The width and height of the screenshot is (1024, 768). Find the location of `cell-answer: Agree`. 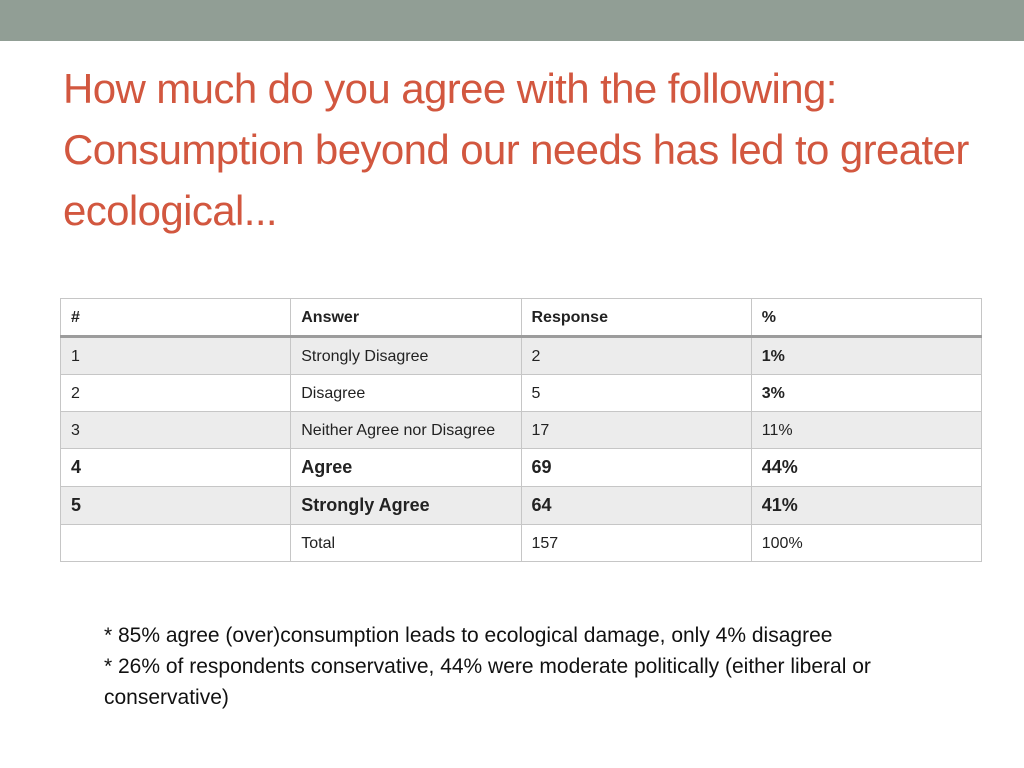

cell-answer: Agree is located at coordinates (406, 467).